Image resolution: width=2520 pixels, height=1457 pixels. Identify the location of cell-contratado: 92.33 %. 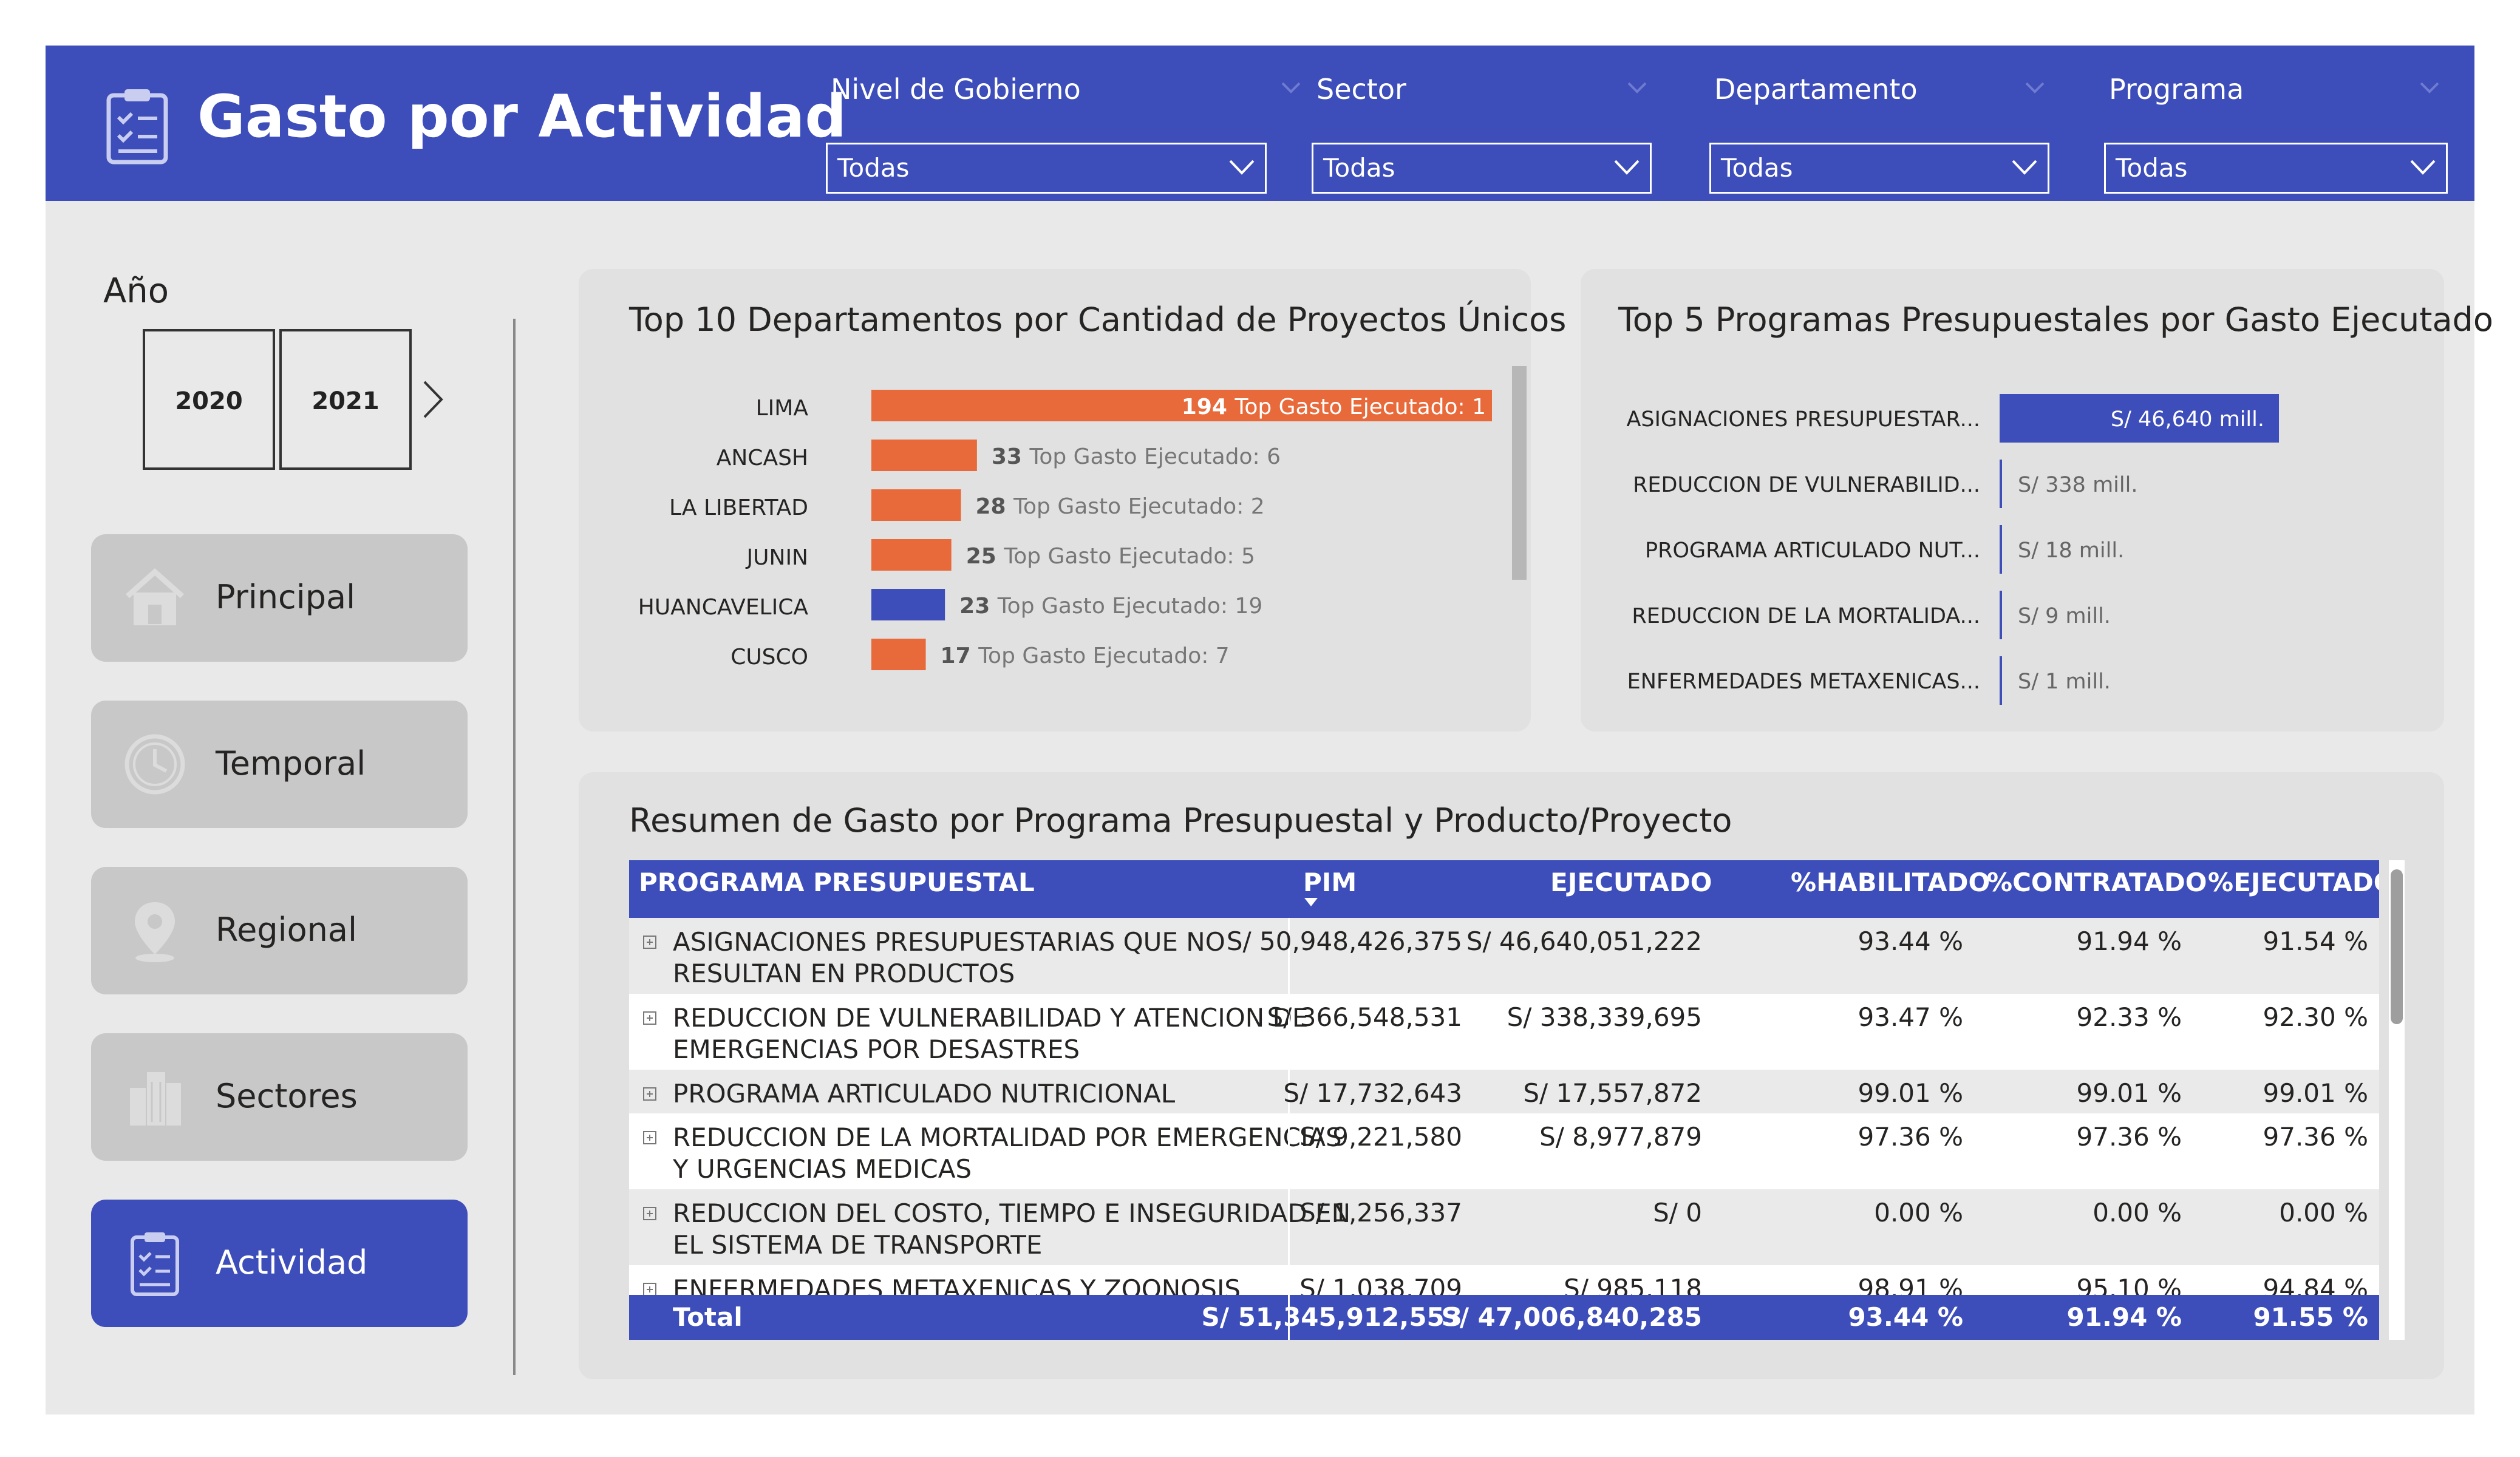
(2129, 1017).